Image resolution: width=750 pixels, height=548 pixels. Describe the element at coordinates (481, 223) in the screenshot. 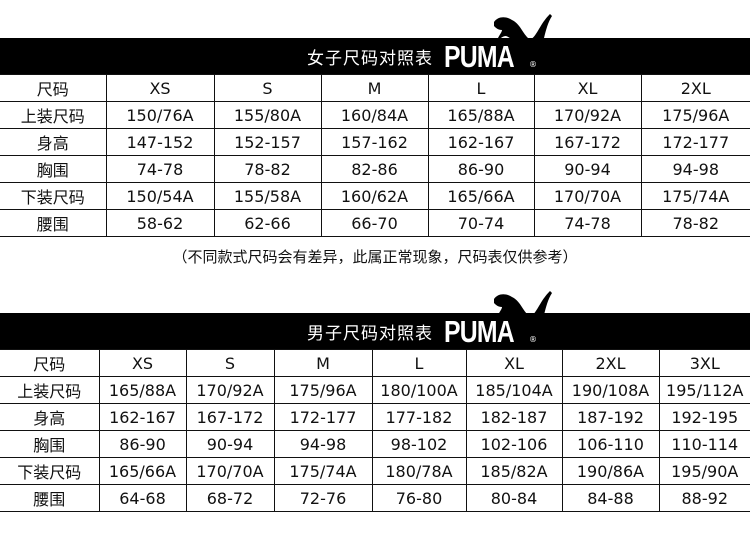

I see `table-cell: 70-74` at that location.